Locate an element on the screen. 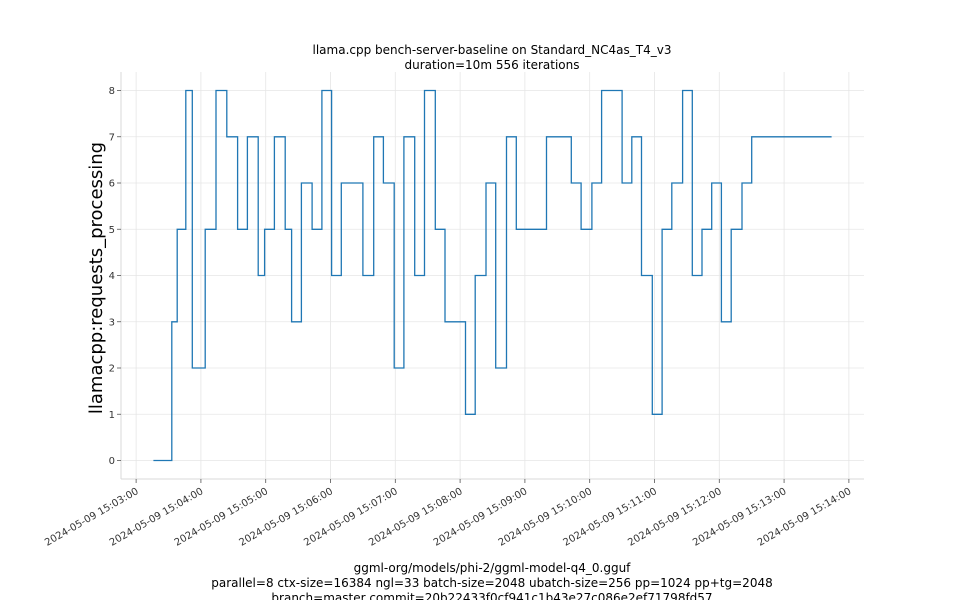  y-axis-label: llamacpp:requests_processing is located at coordinates (96, 278).